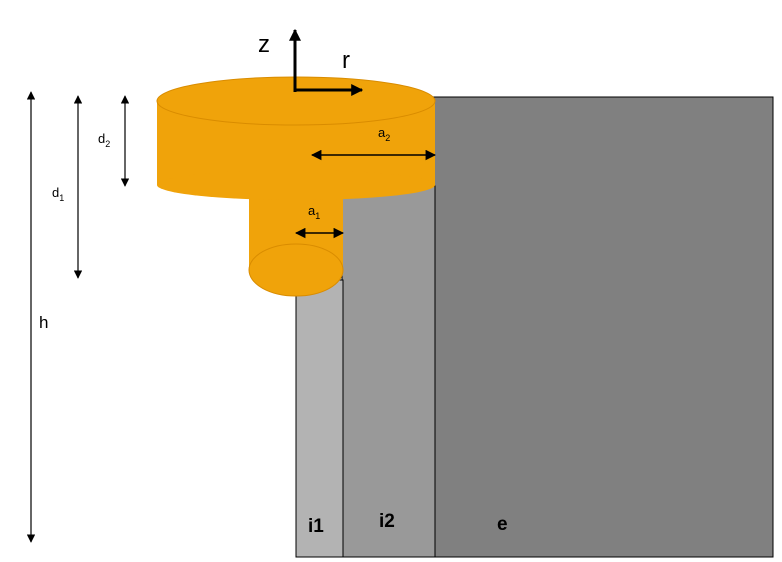 The image size is (782, 562). I want to click on region-i1-label: i1, so click(316, 526).